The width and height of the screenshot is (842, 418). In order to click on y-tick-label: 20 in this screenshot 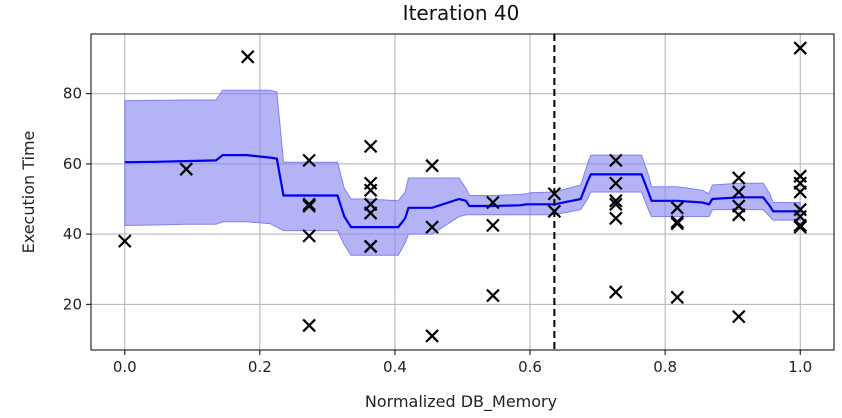, I will do `click(72, 304)`.